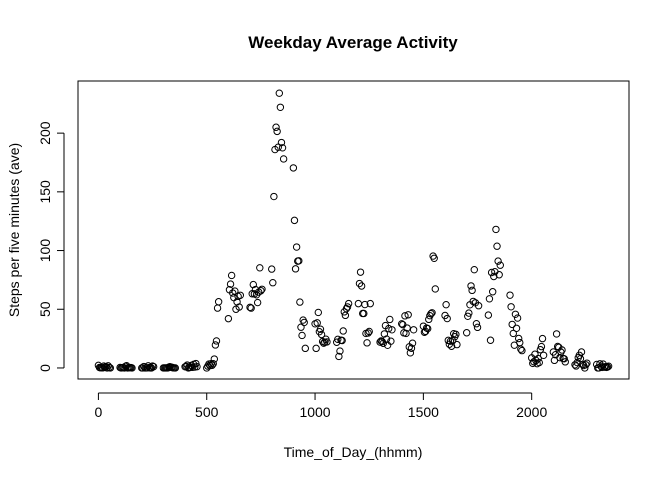 This screenshot has height=480, width=672. I want to click on x-tick-label: 2000, so click(531, 412).